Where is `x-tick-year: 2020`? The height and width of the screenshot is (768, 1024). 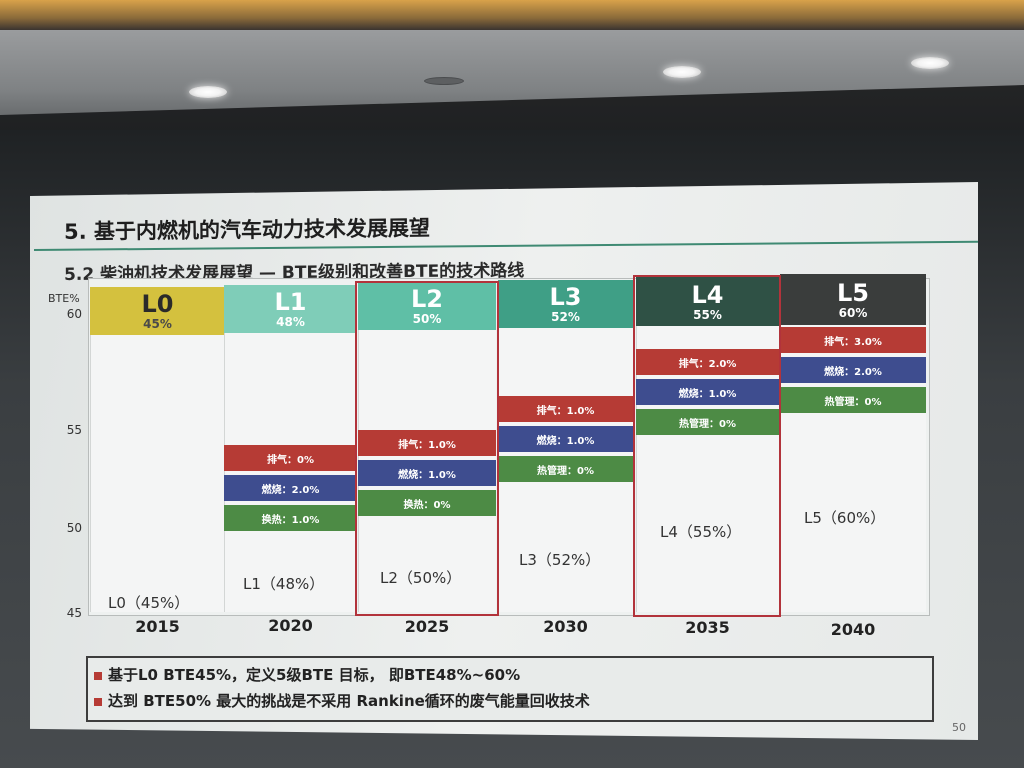 x-tick-year: 2020 is located at coordinates (290, 625).